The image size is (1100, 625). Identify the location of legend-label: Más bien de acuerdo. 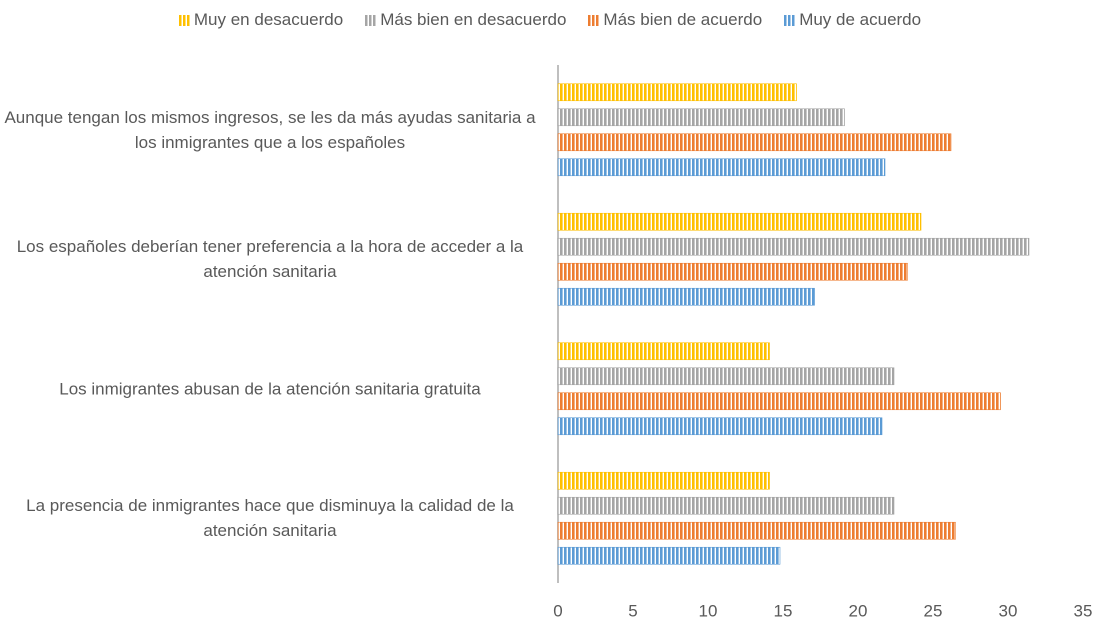
(683, 19).